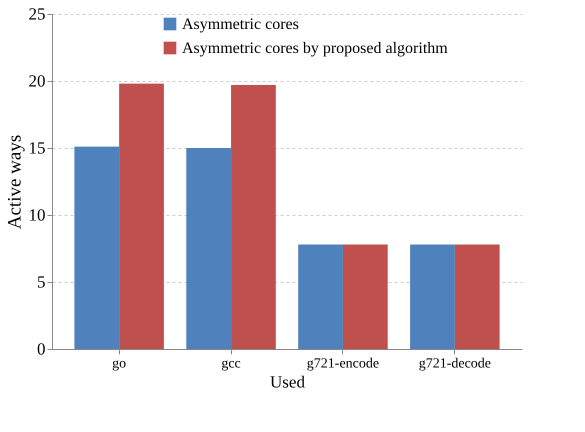 The height and width of the screenshot is (432, 585). Describe the element at coordinates (455, 364) in the screenshot. I see `x-tick-label: g721-decode` at that location.